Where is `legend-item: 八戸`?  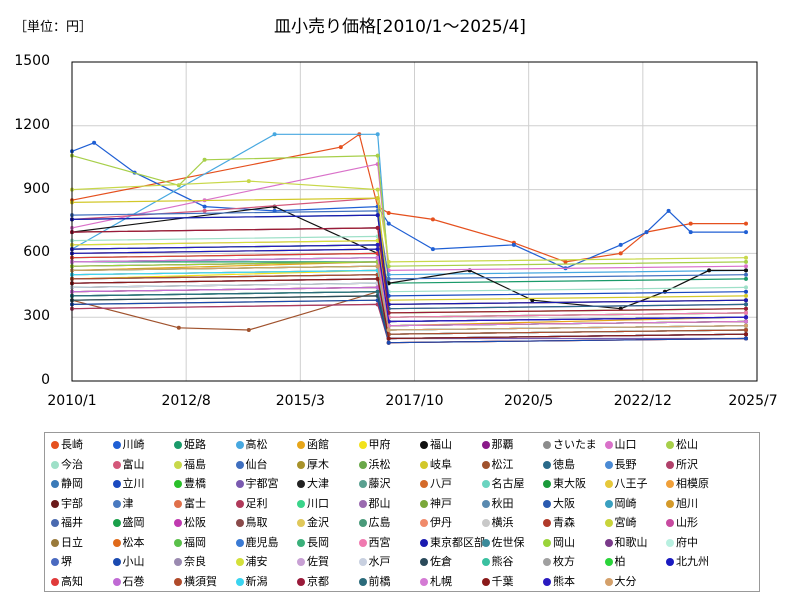 legend-item: 八戸 is located at coordinates (436, 484).